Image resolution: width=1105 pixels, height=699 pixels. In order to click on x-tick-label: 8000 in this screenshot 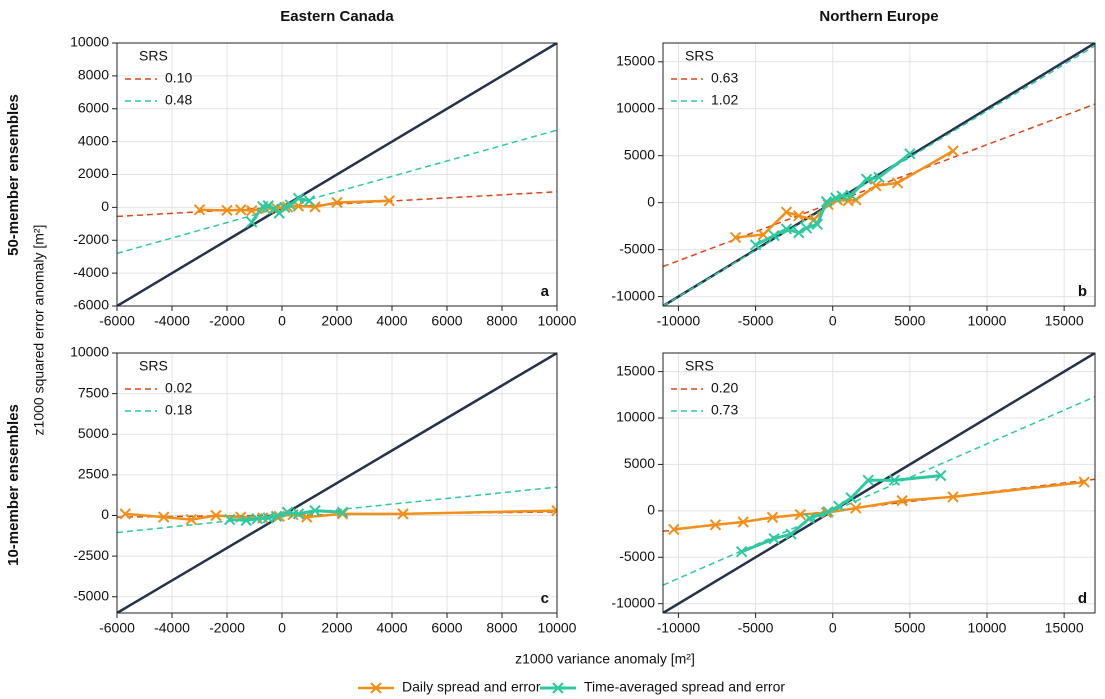, I will do `click(501, 321)`.